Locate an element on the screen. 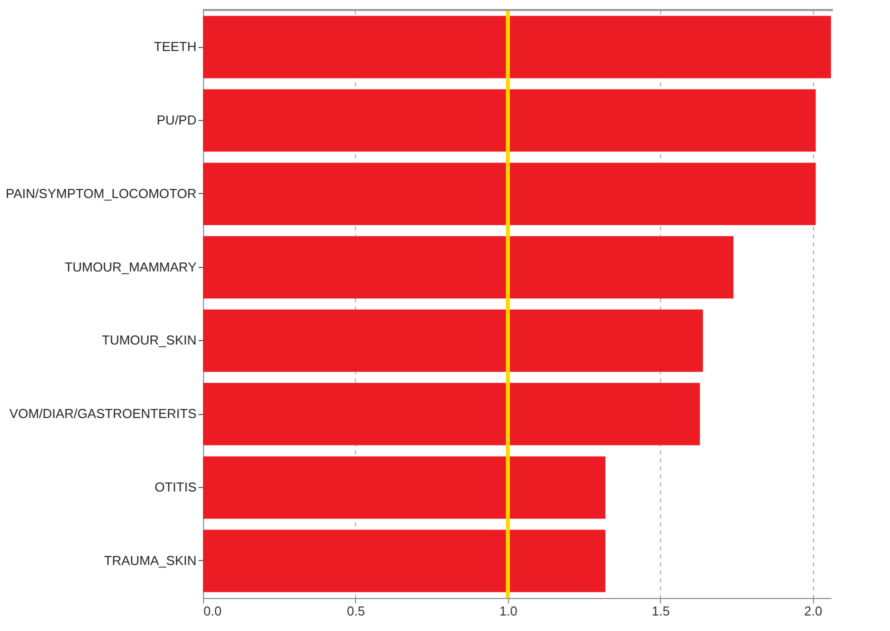  x-tick-label: 0.5 is located at coordinates (355, 611).